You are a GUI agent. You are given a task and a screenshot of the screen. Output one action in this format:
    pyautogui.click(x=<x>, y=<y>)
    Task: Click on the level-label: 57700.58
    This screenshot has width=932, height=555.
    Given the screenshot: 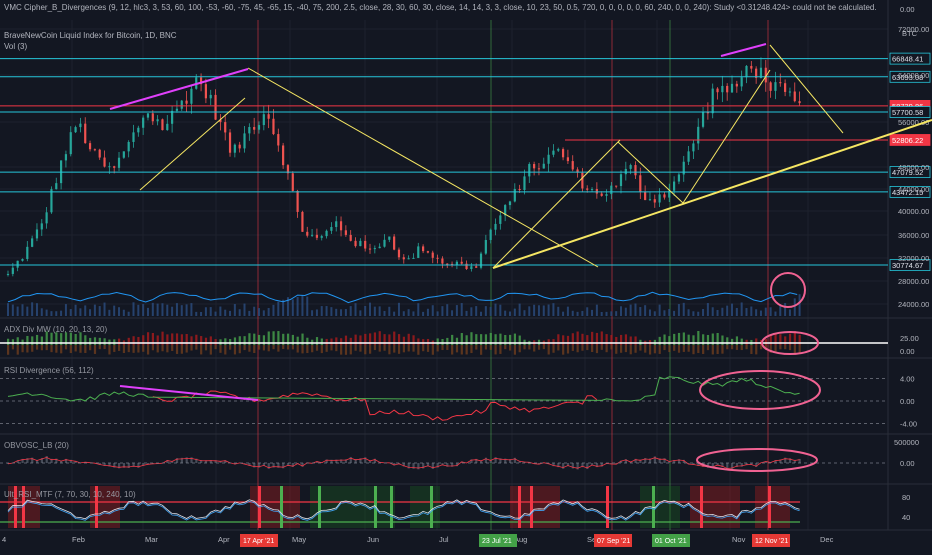 What is the action you would take?
    pyautogui.click(x=907, y=112)
    